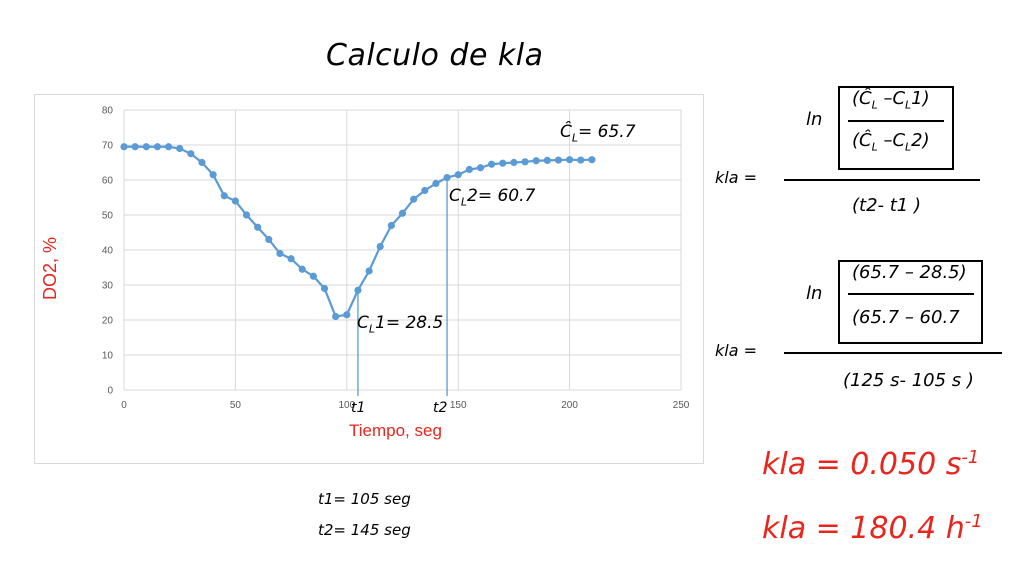 This screenshot has height=576, width=1024. What do you see at coordinates (358, 408) in the screenshot?
I see `annotation-t1: t1` at bounding box center [358, 408].